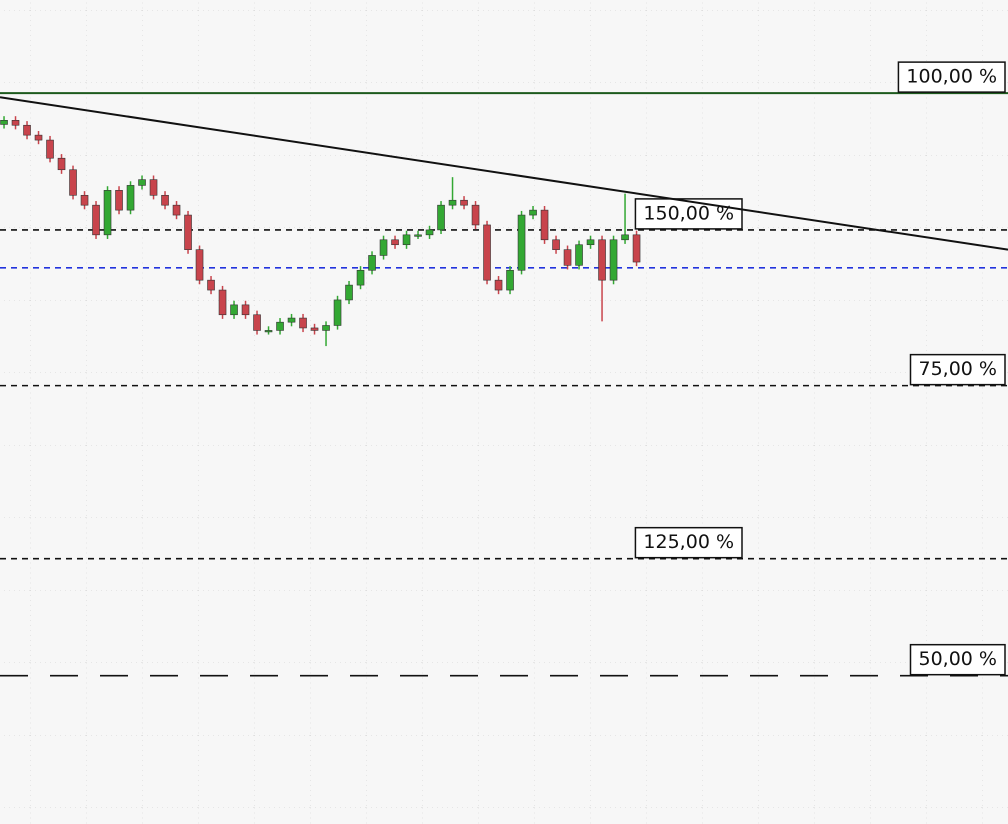 This screenshot has width=1008, height=824. I want to click on level-label: 75,00 %, so click(958, 369).